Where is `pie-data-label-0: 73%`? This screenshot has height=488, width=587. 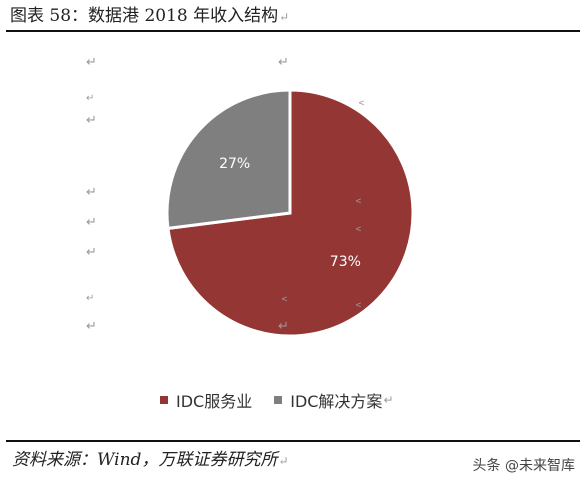 pie-data-label-0: 73% is located at coordinates (345, 262).